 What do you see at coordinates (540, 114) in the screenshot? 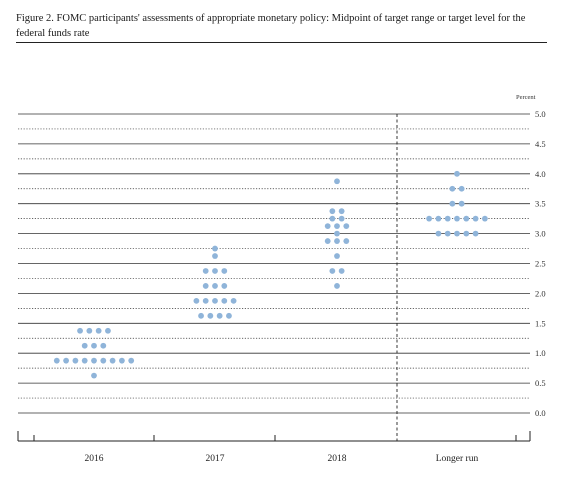
I see `y-tick-label: 5.0` at bounding box center [540, 114].